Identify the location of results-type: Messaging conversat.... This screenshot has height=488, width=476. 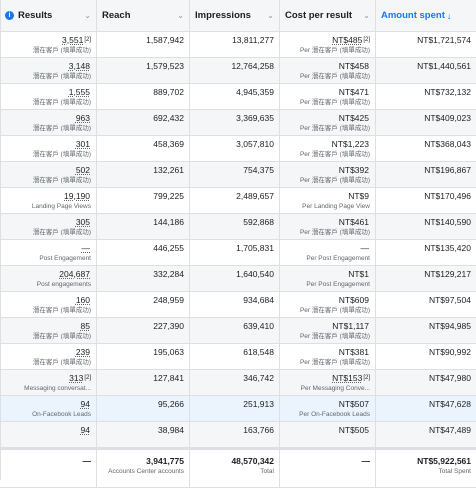
(57, 388).